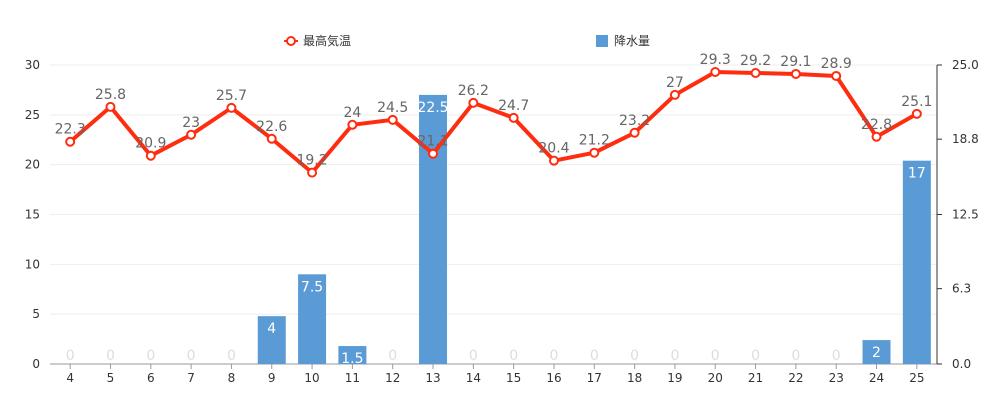 This screenshot has height=410, width=1000. Describe the element at coordinates (916, 378) in the screenshot. I see `x-tick-label: 25` at that location.